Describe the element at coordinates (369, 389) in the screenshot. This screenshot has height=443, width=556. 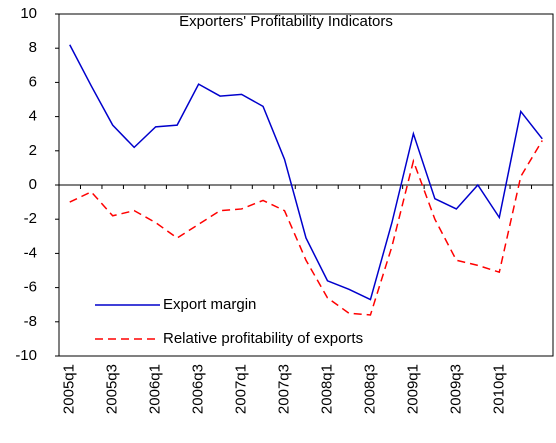
I see `x-tick-label: 2008q3` at that location.